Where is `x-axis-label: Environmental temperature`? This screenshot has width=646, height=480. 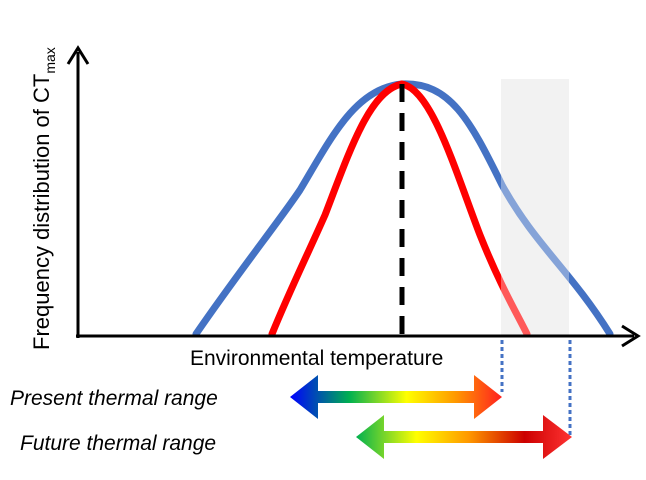
x-axis-label: Environmental temperature is located at coordinates (316, 358).